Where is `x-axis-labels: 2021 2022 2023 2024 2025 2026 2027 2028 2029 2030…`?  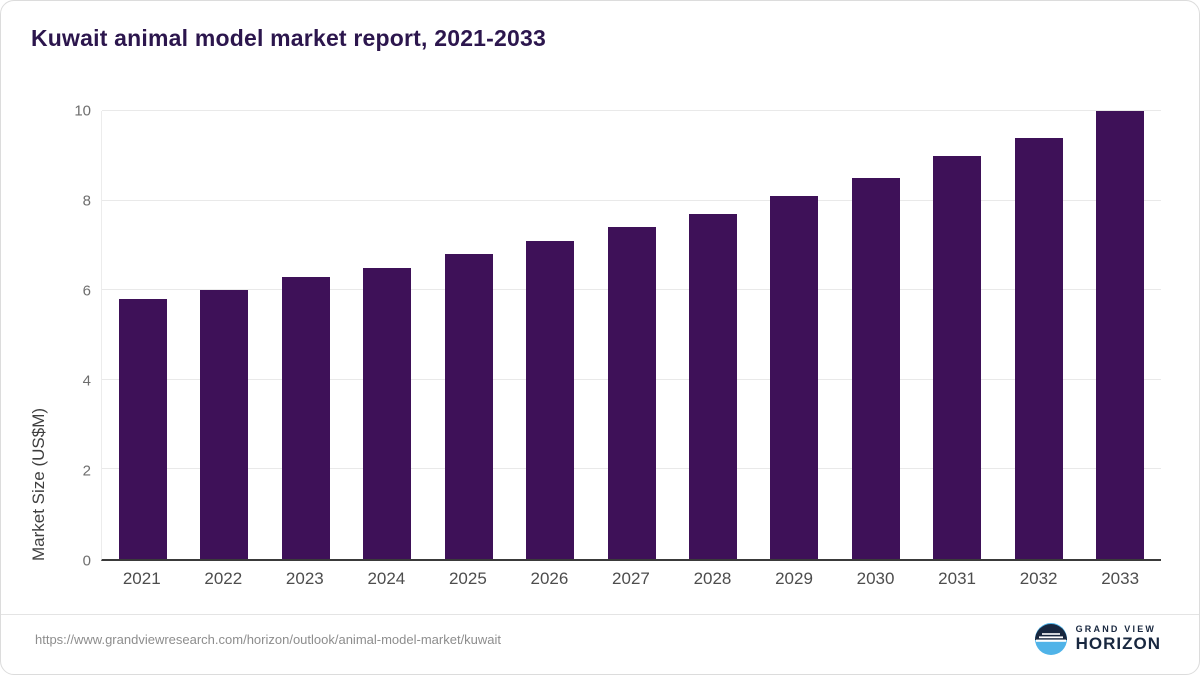 x-axis-labels: 2021 2022 2023 2024 2025 2026 2027 2028 2029 2030… is located at coordinates (631, 579).